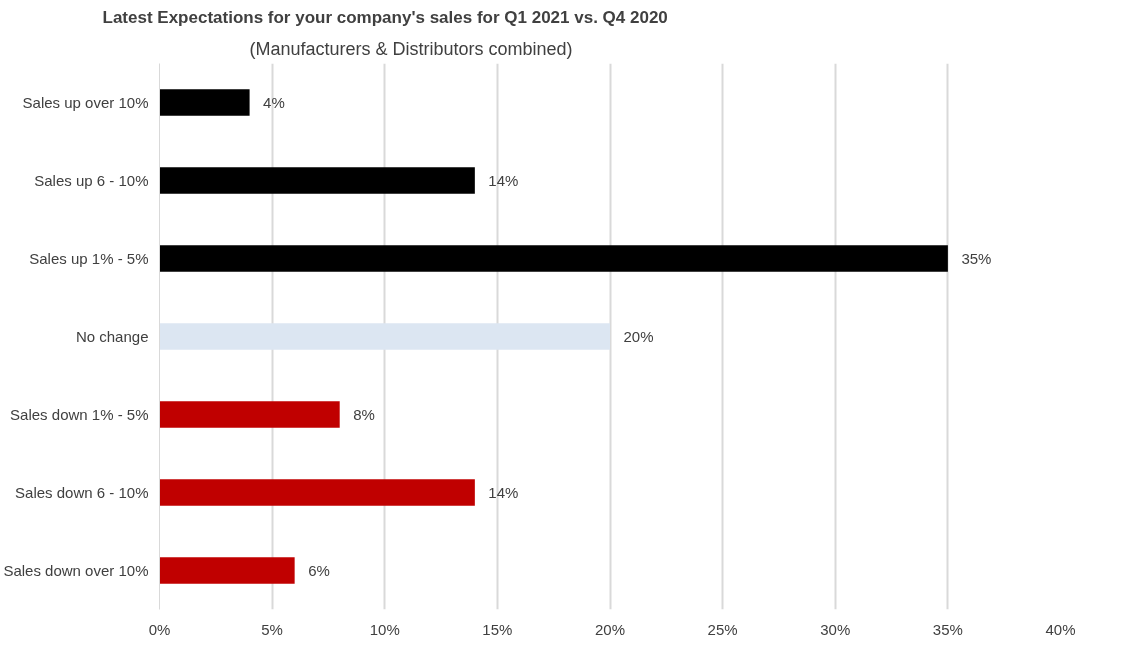  I want to click on data-label: 20%, so click(638, 336).